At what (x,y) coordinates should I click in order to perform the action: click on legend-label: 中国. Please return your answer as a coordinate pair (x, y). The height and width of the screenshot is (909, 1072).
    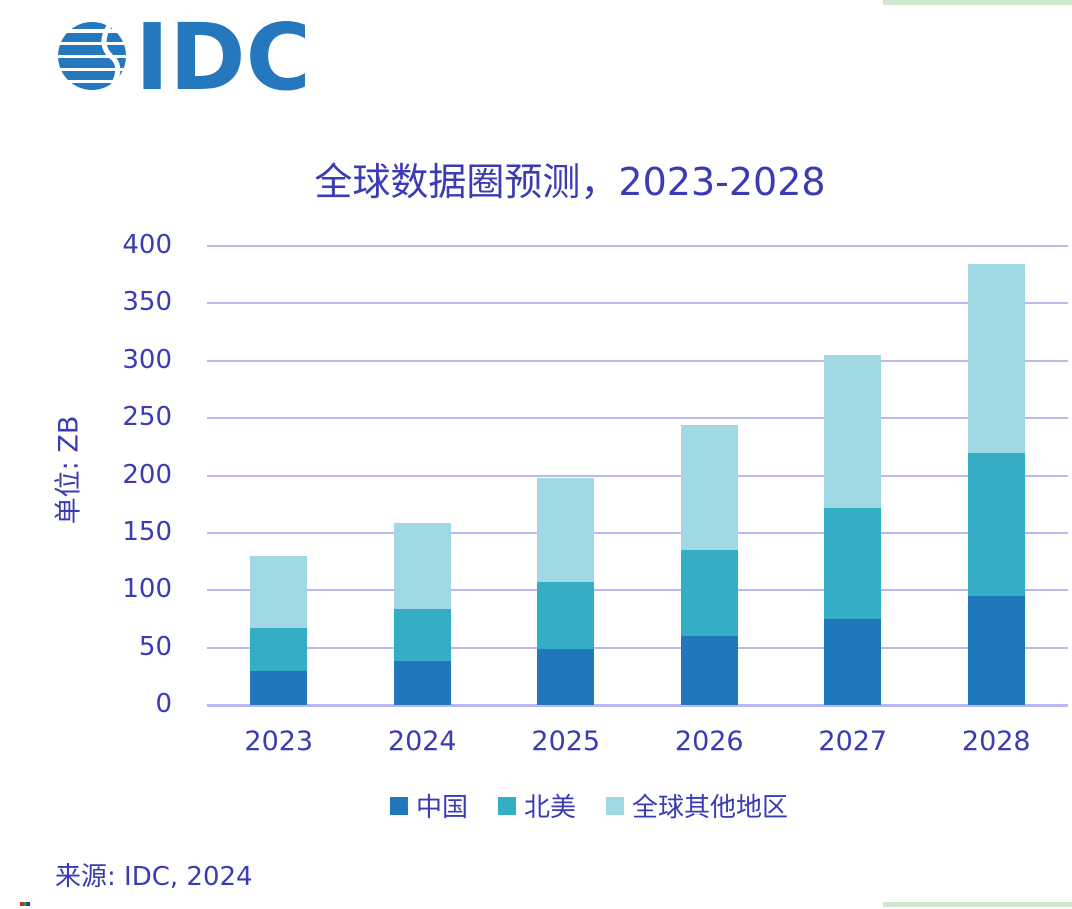
    Looking at the image, I should click on (441, 808).